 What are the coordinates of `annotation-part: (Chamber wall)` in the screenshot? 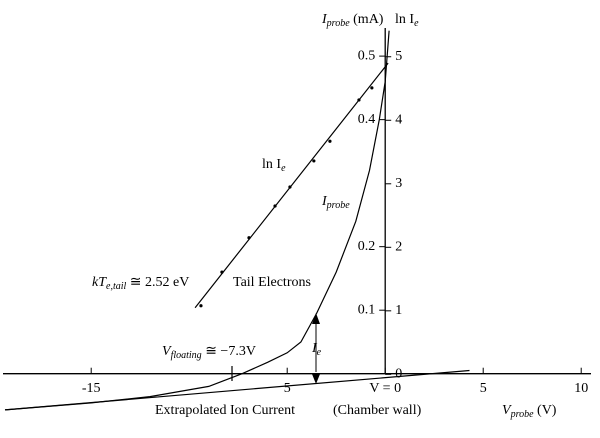 It's located at (377, 410).